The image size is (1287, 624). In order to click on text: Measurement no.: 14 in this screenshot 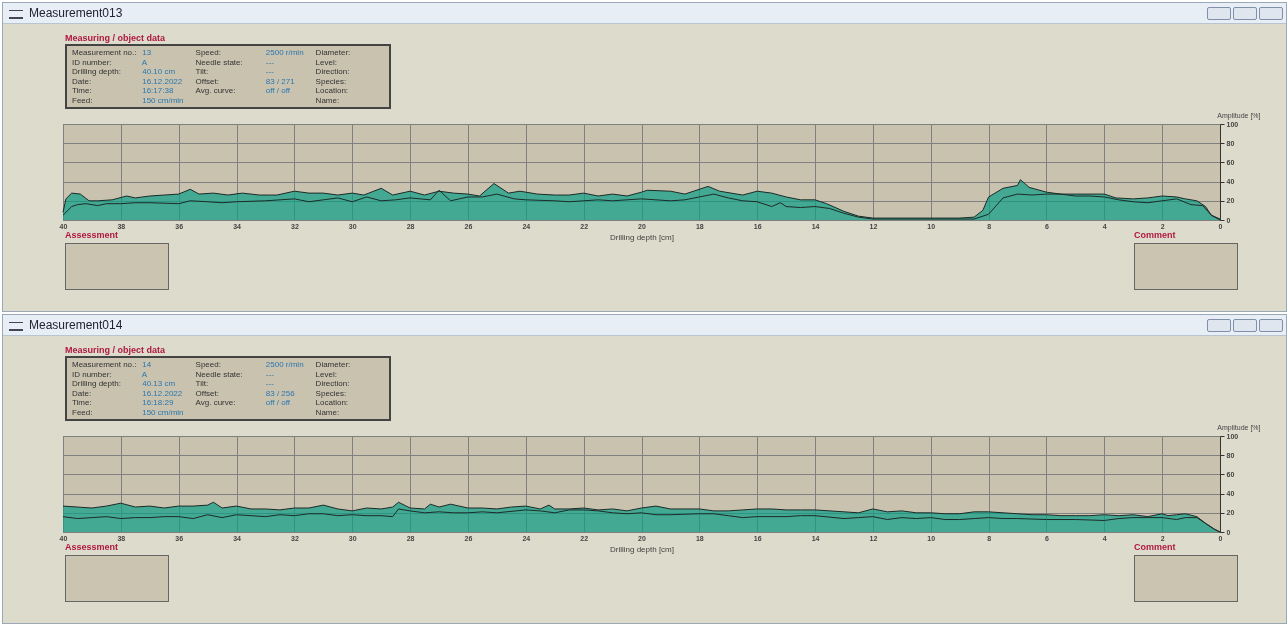, I will do `click(112, 365)`.